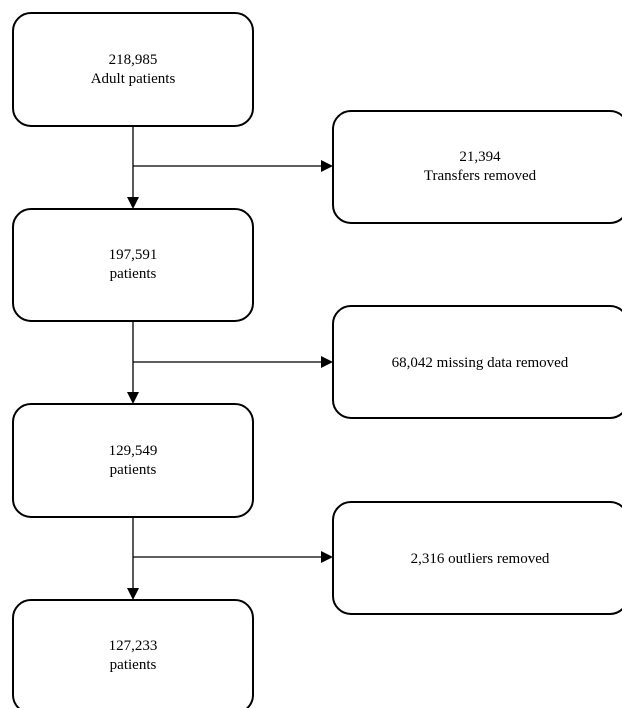 The image size is (622, 708). What do you see at coordinates (480, 157) in the screenshot?
I see `exclusion-1-count: 21,394` at bounding box center [480, 157].